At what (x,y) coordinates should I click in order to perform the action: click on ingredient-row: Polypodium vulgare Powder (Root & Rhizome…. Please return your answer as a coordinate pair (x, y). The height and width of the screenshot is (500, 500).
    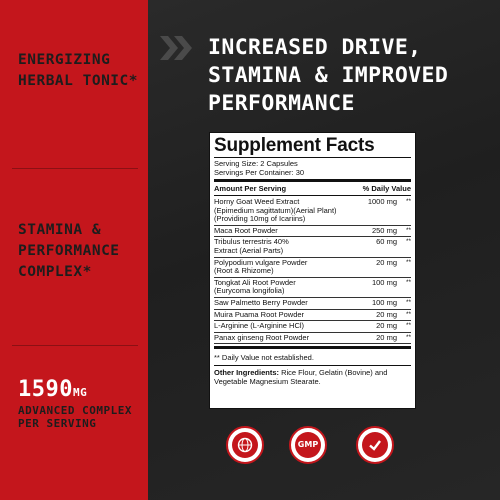
    Looking at the image, I should click on (312, 268).